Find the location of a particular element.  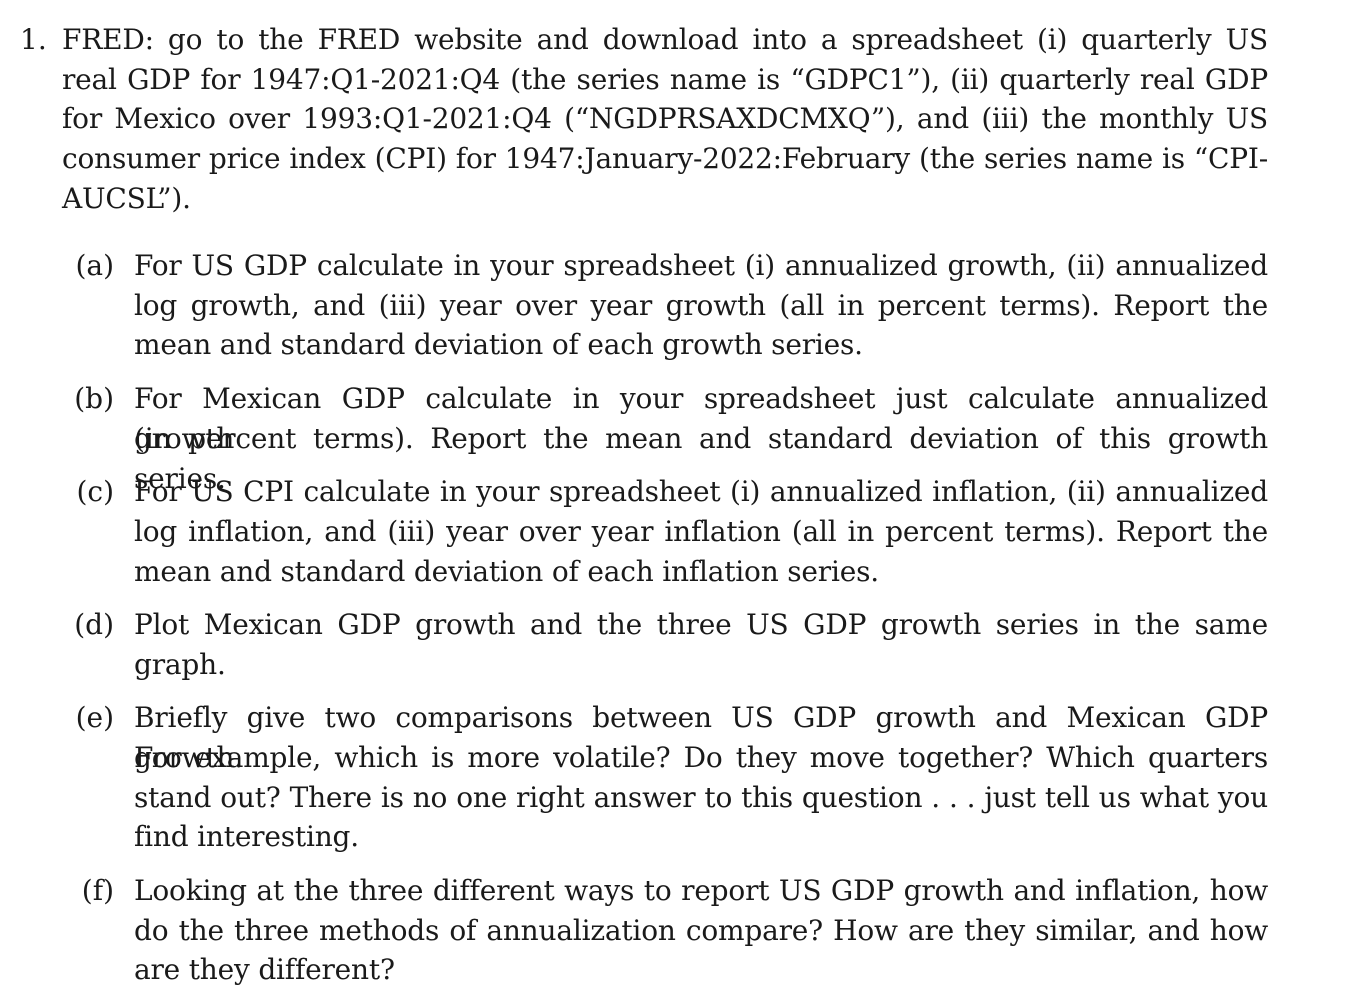

part-label-d: (d) is located at coordinates (94, 624).